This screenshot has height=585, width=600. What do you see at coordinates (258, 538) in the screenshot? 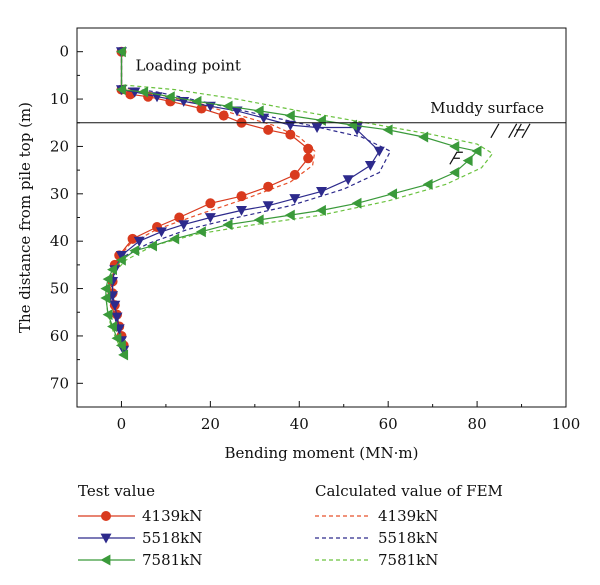
I see `legend: 4139kN 5518kN 7581kN 4139kN 5518kN 7581kN` at bounding box center [258, 538].